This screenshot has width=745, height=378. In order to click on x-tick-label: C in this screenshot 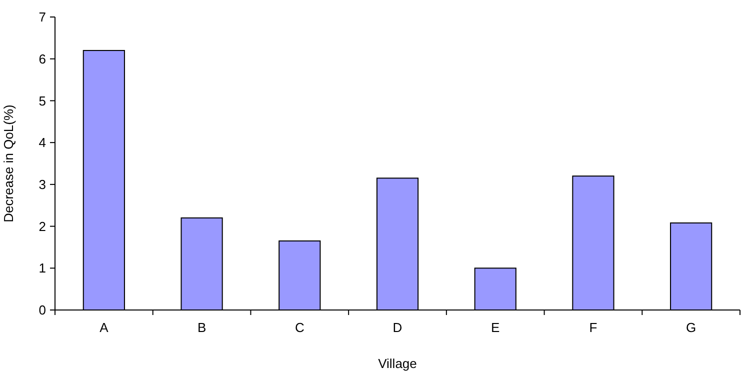, I will do `click(299, 327)`.